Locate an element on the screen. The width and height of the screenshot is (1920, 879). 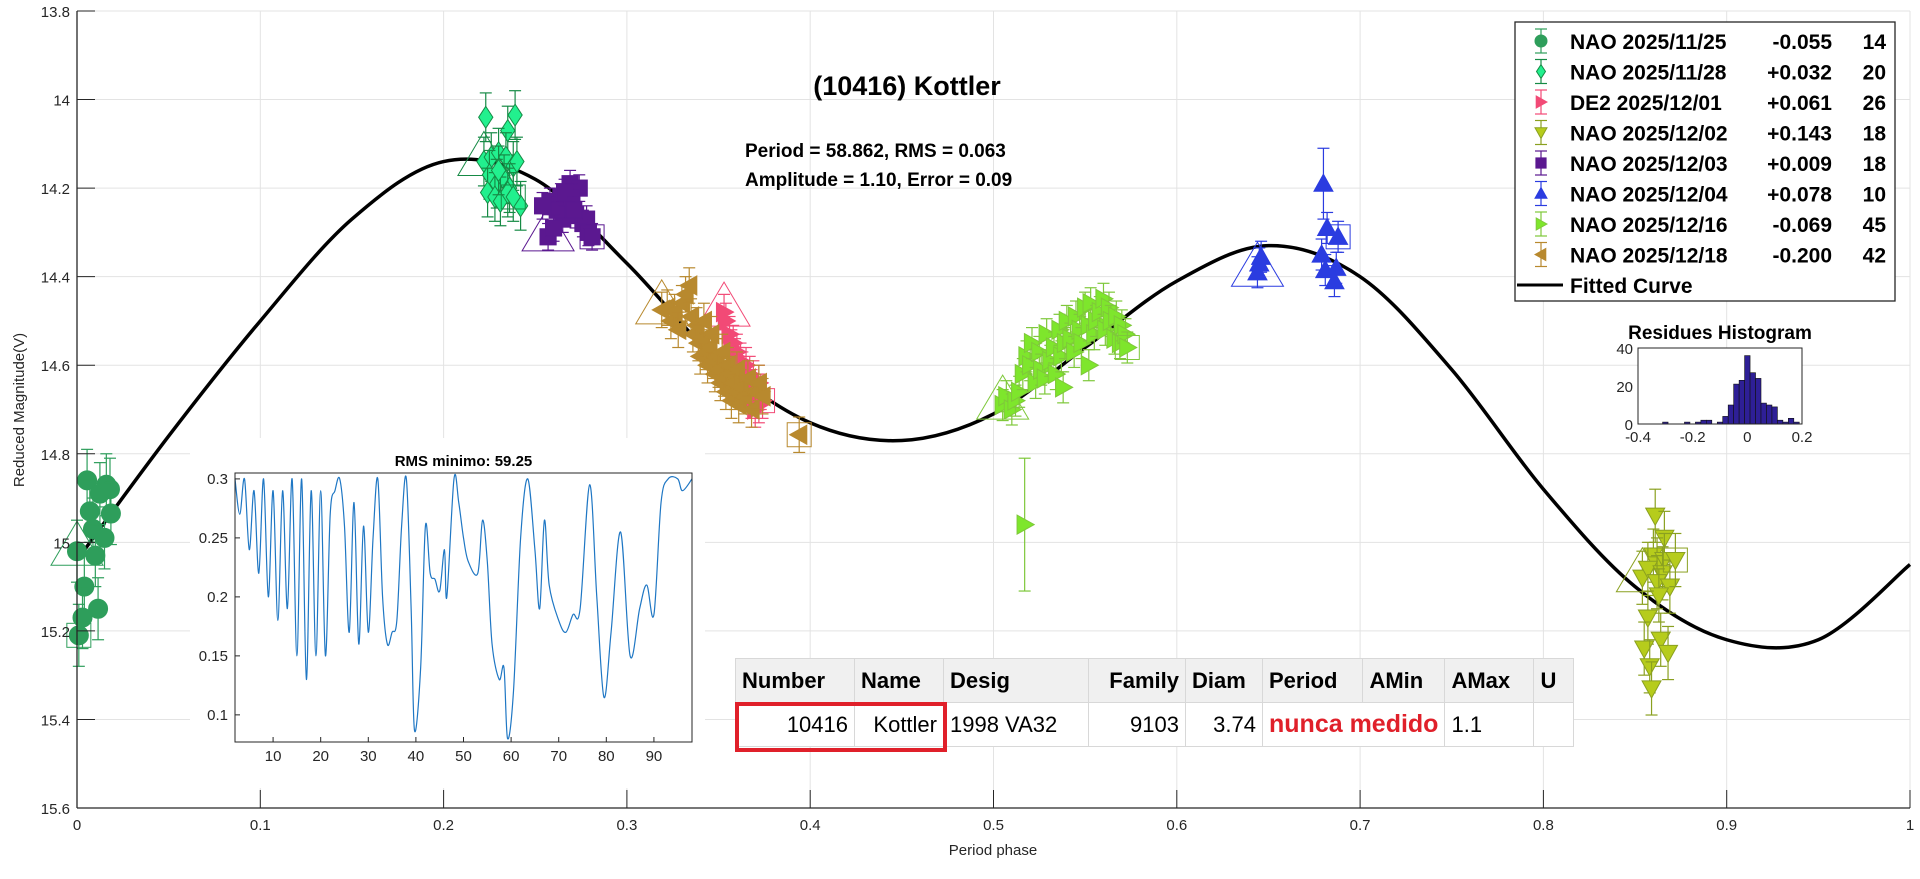
chart-title: (10416) Kottler is located at coordinates (907, 86).